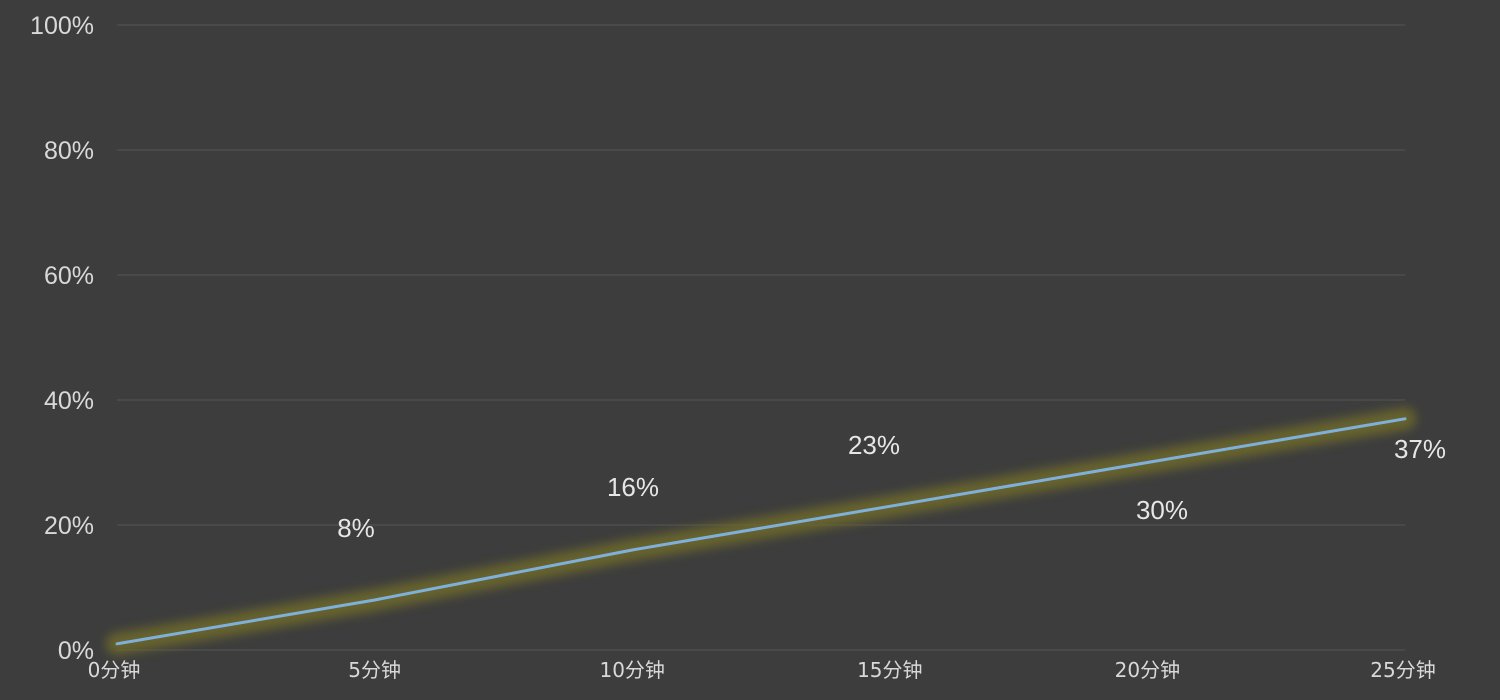 The width and height of the screenshot is (1500, 700). What do you see at coordinates (631, 670) in the screenshot?
I see `x-tick-label: 10分钟` at bounding box center [631, 670].